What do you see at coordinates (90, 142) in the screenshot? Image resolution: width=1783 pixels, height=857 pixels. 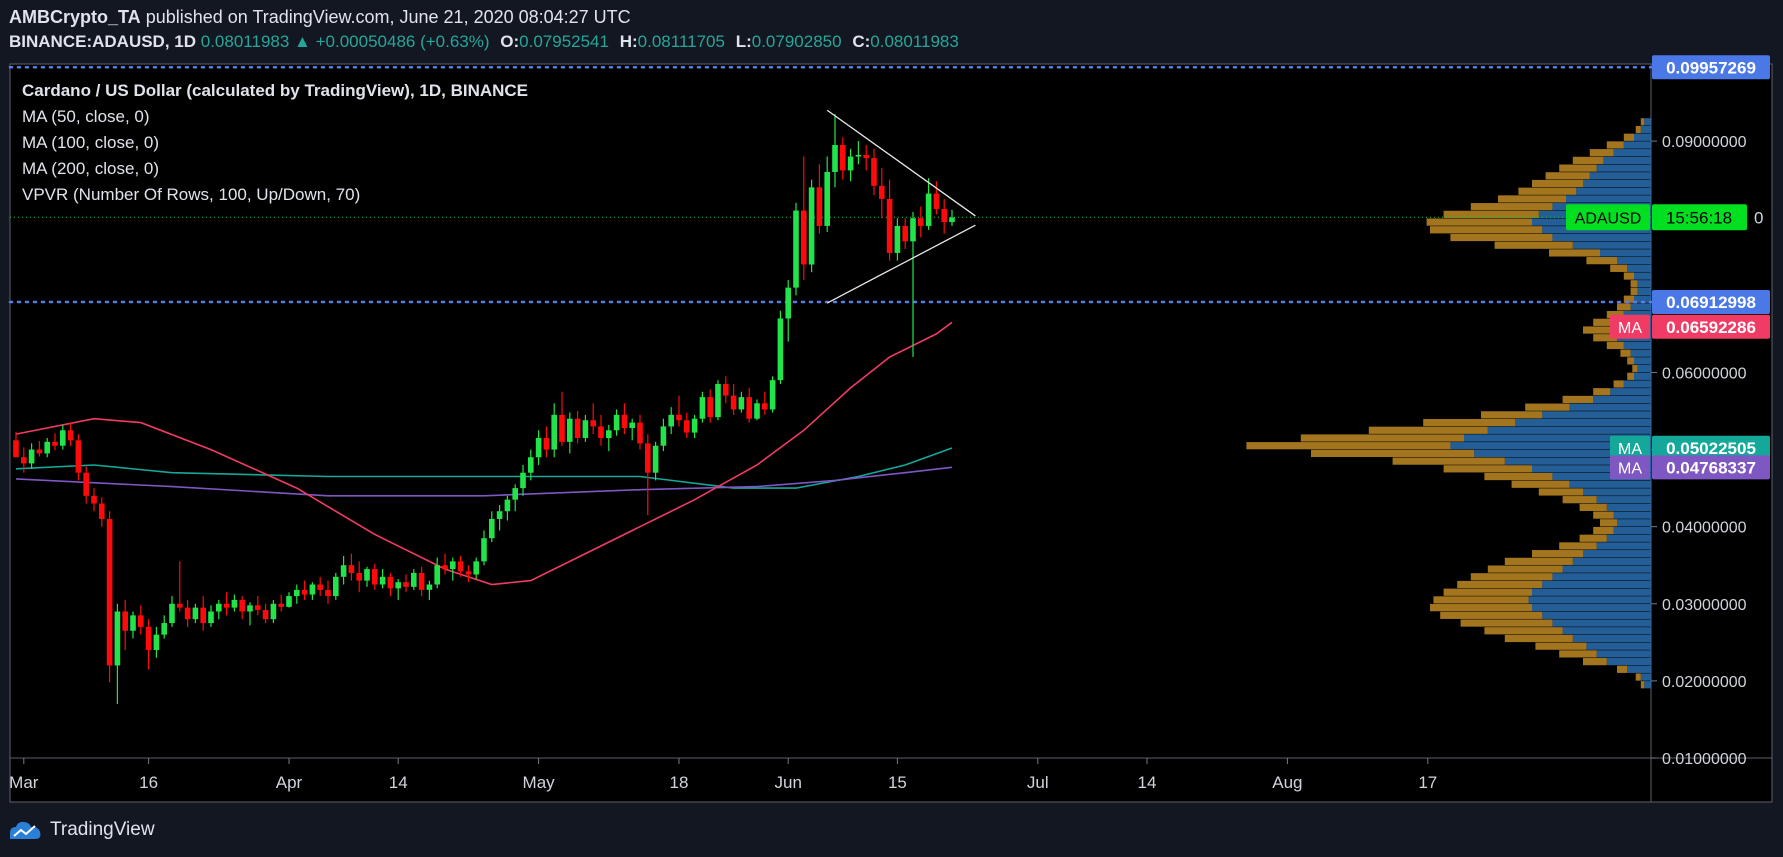 I see `legend-ma100: MA (100, close, 0)` at bounding box center [90, 142].